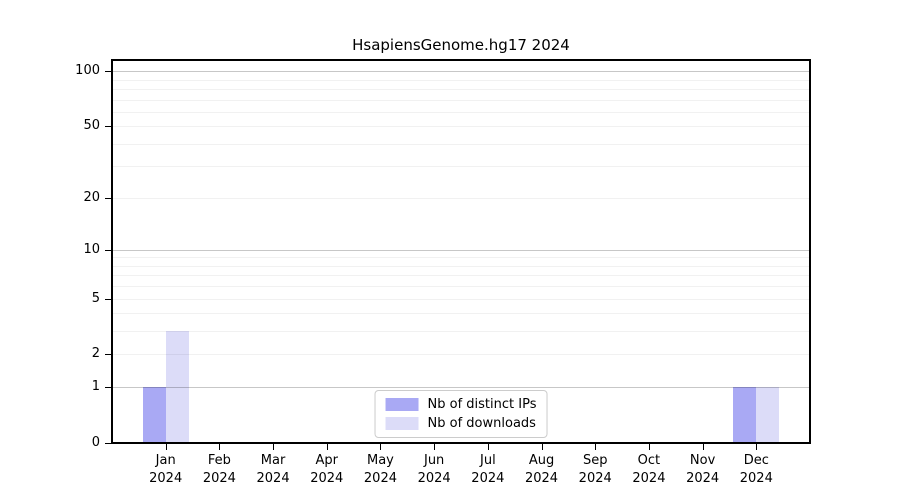  What do you see at coordinates (756, 469) in the screenshot?
I see `x-tick-label: Dec 2024` at bounding box center [756, 469].